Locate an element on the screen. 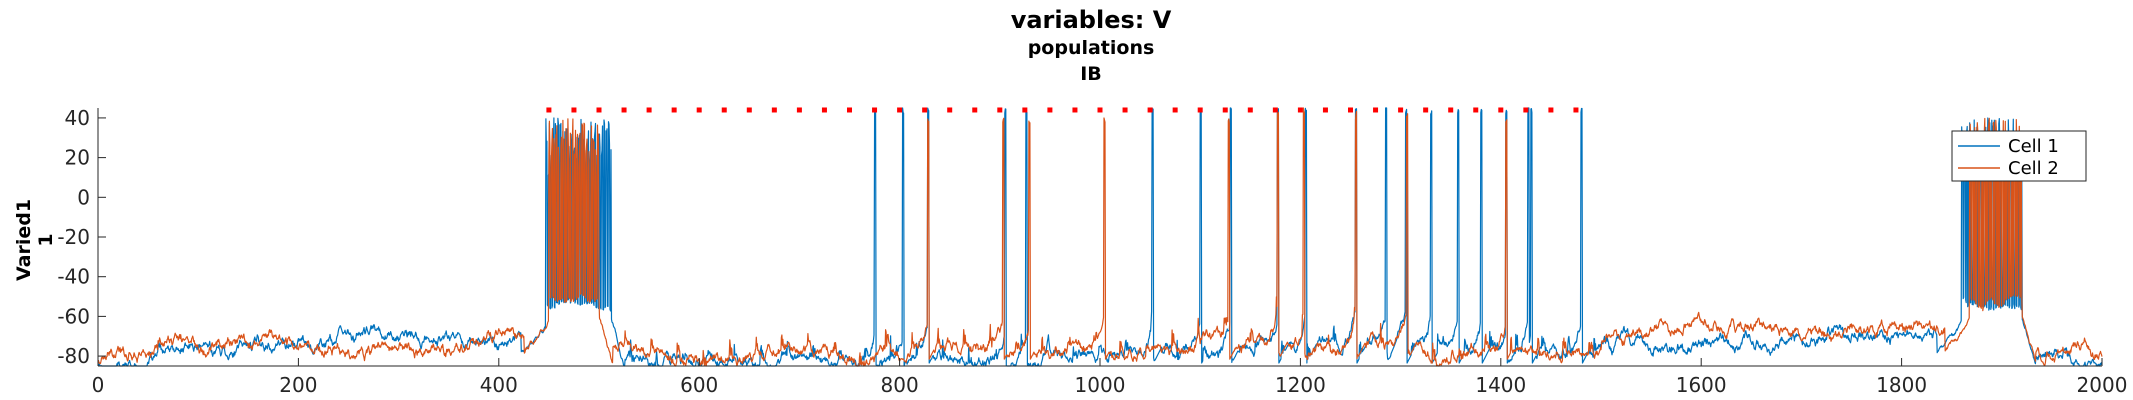 This screenshot has width=2133, height=400. x-tick-label: 1200 is located at coordinates (1300, 385).